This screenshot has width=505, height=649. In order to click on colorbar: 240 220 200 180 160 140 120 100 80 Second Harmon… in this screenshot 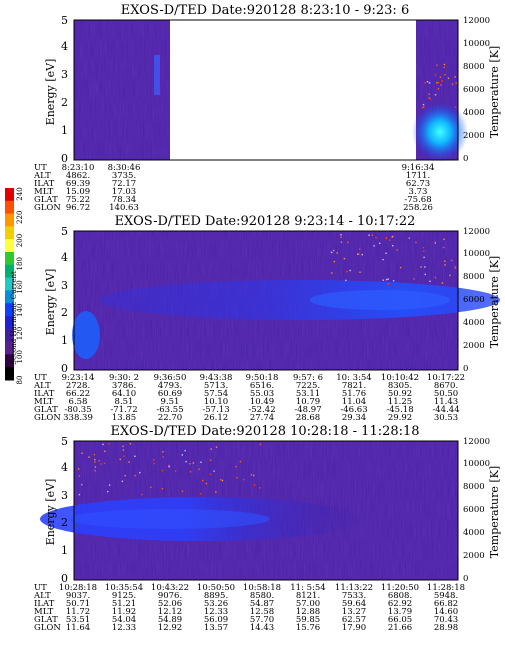, I will do `click(14, 285)`.